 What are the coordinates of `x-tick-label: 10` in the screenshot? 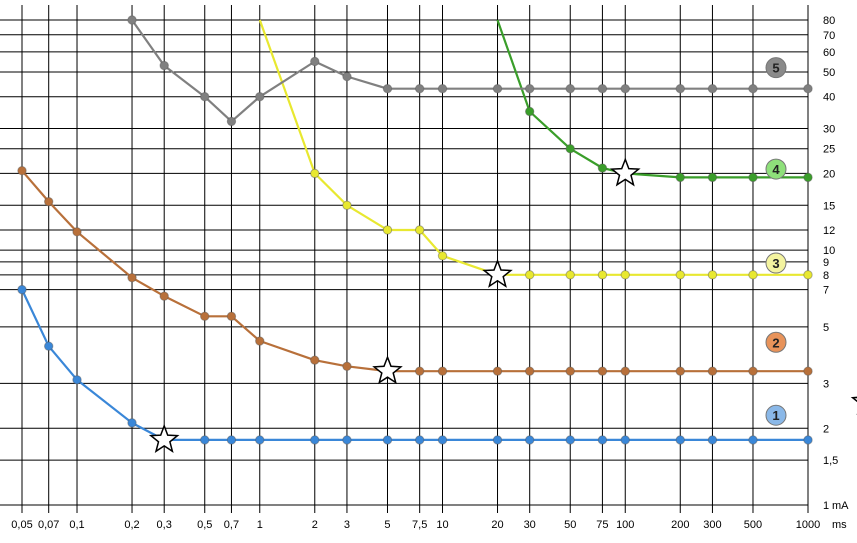 It's located at (442, 525).